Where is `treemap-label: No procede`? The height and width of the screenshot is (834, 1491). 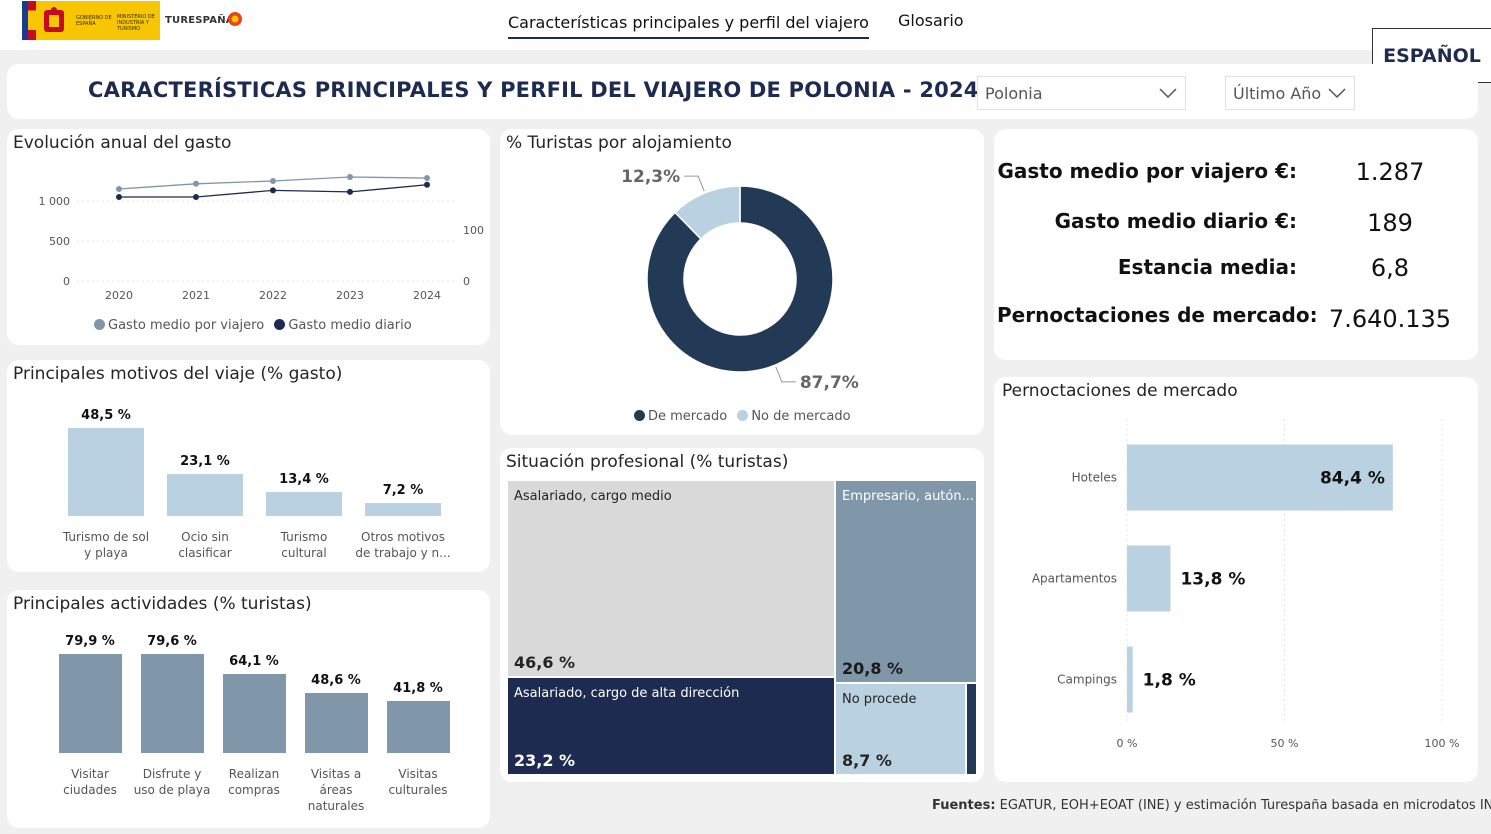 treemap-label: No procede is located at coordinates (879, 699).